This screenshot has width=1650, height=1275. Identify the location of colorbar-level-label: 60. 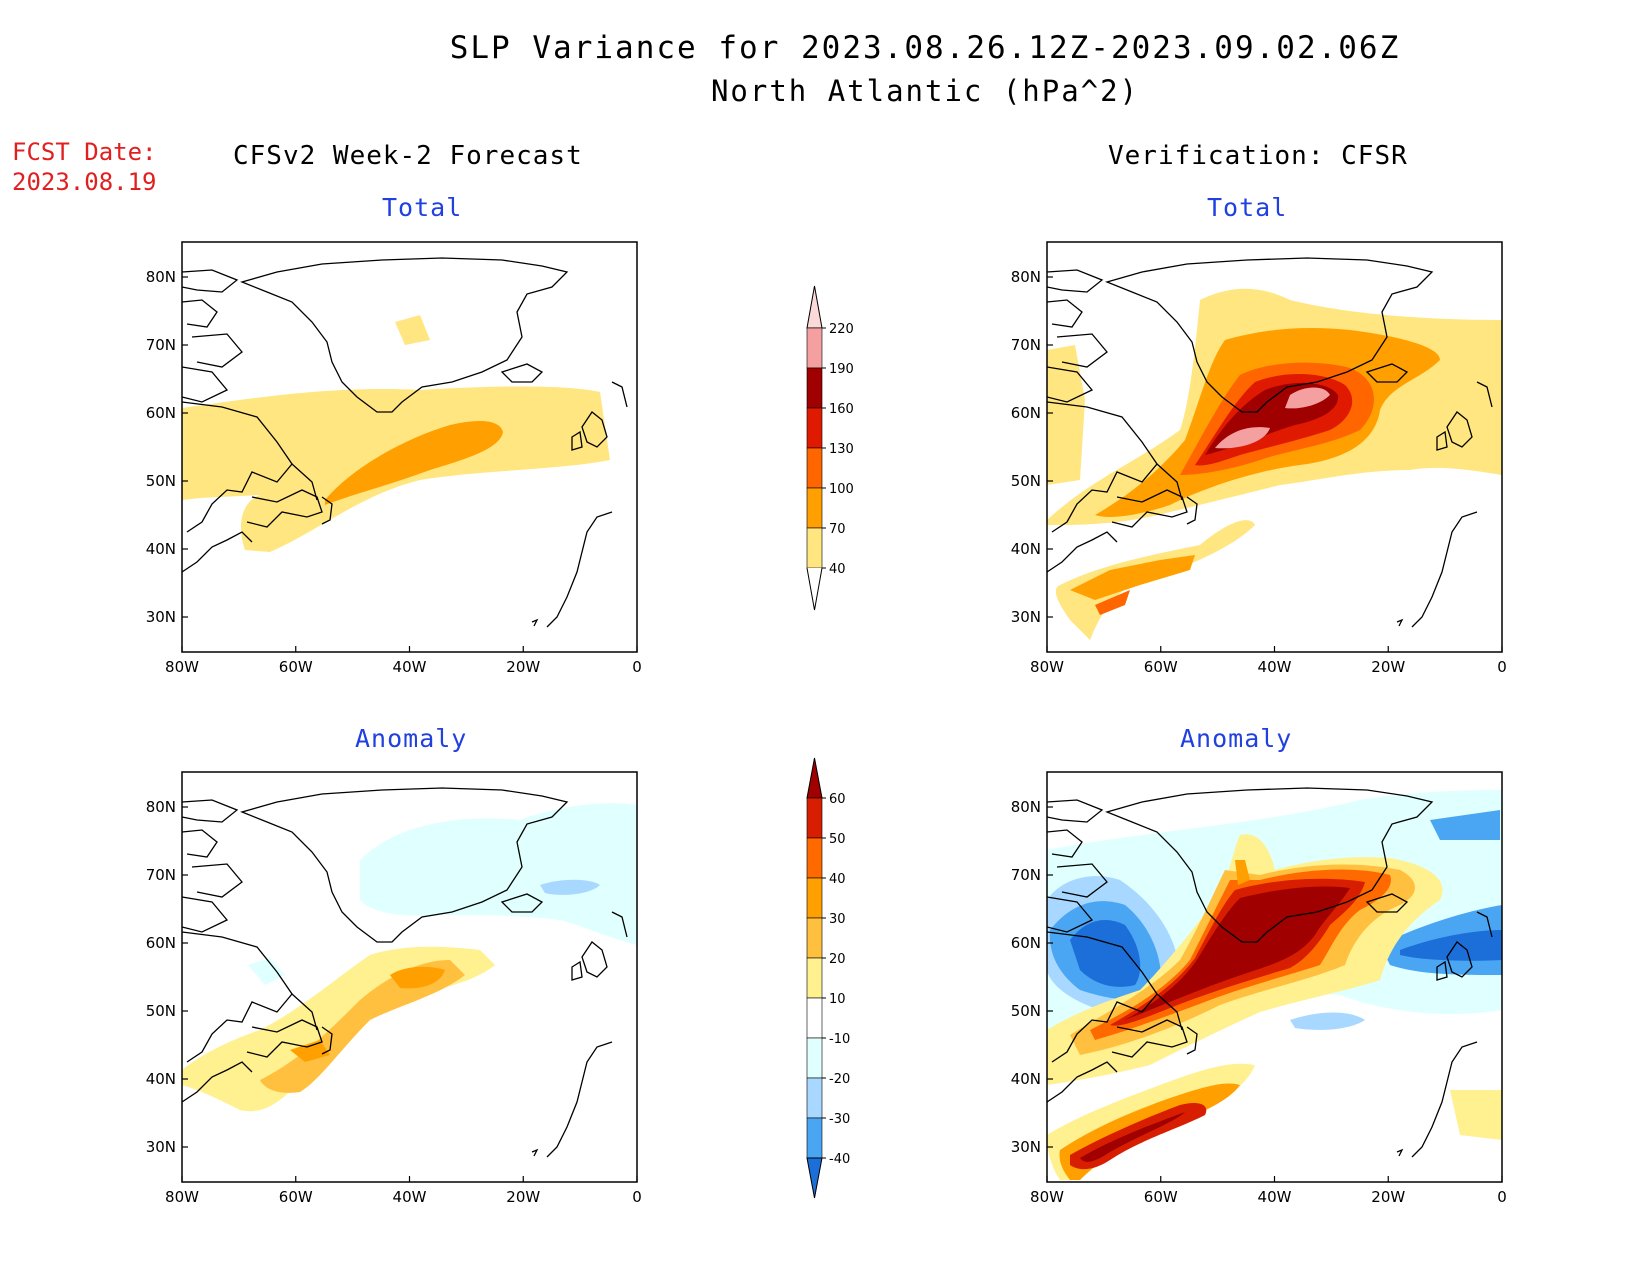
(837, 799).